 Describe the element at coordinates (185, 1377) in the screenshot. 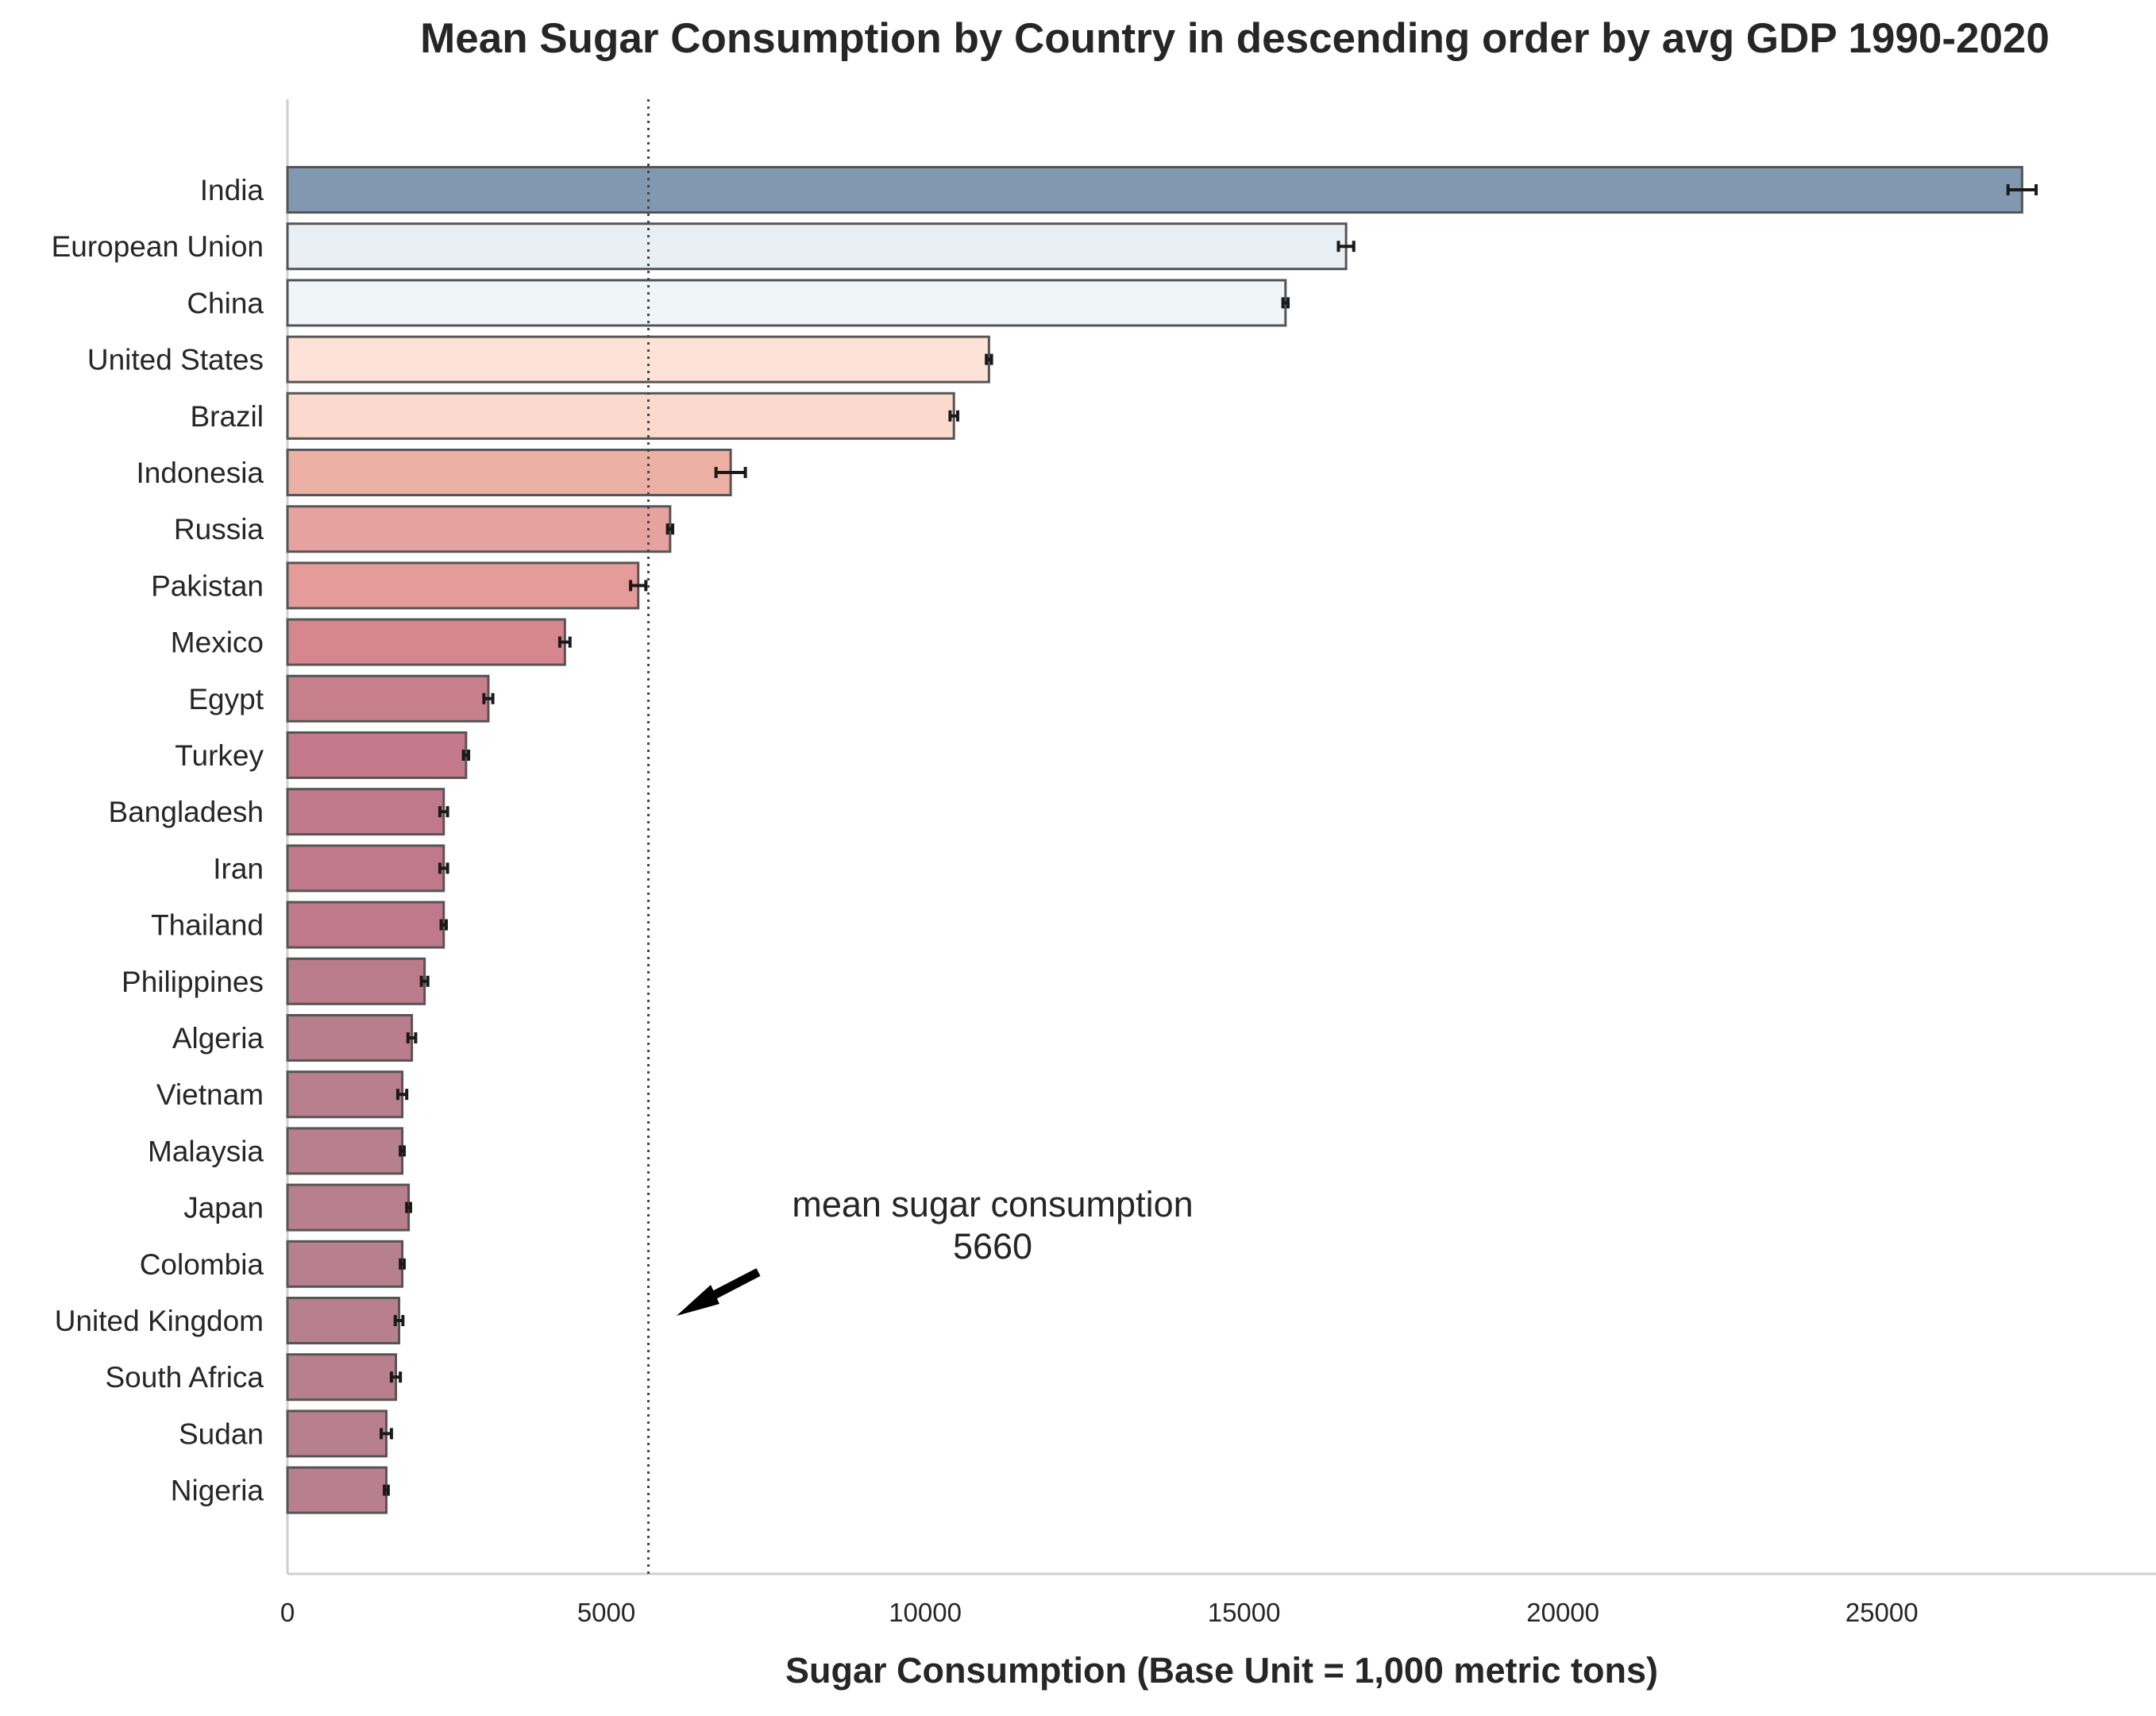

I see `y-tick-label-south-africa: South Africa` at that location.